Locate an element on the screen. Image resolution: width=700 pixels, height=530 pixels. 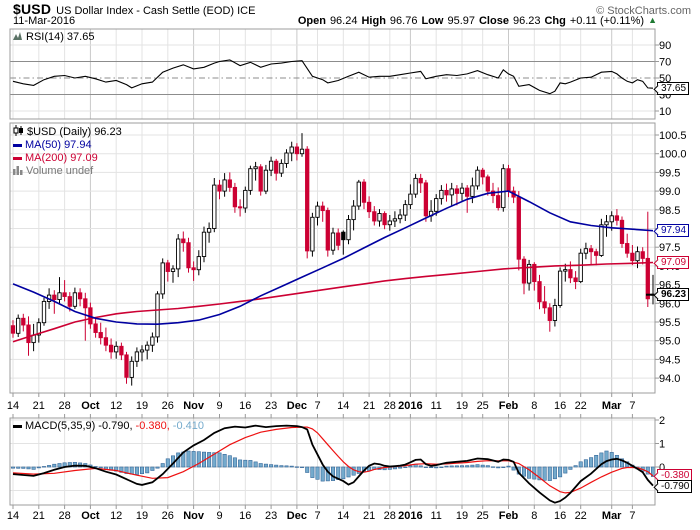
rsi-legend-name: RSI(14) is located at coordinates (45, 36).